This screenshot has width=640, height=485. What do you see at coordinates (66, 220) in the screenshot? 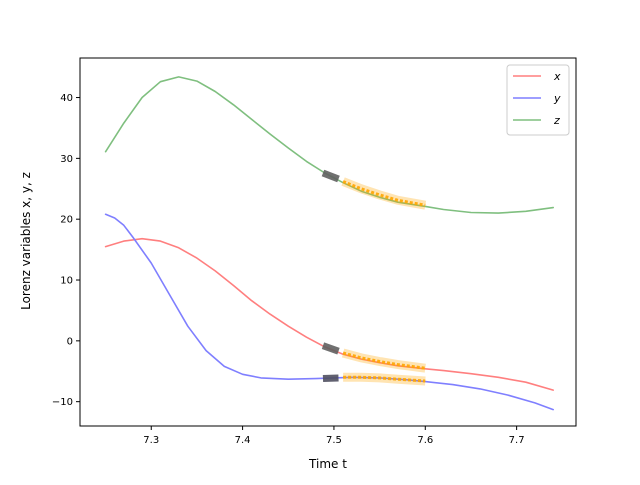
I see `y-tick-label: 20` at bounding box center [66, 220].